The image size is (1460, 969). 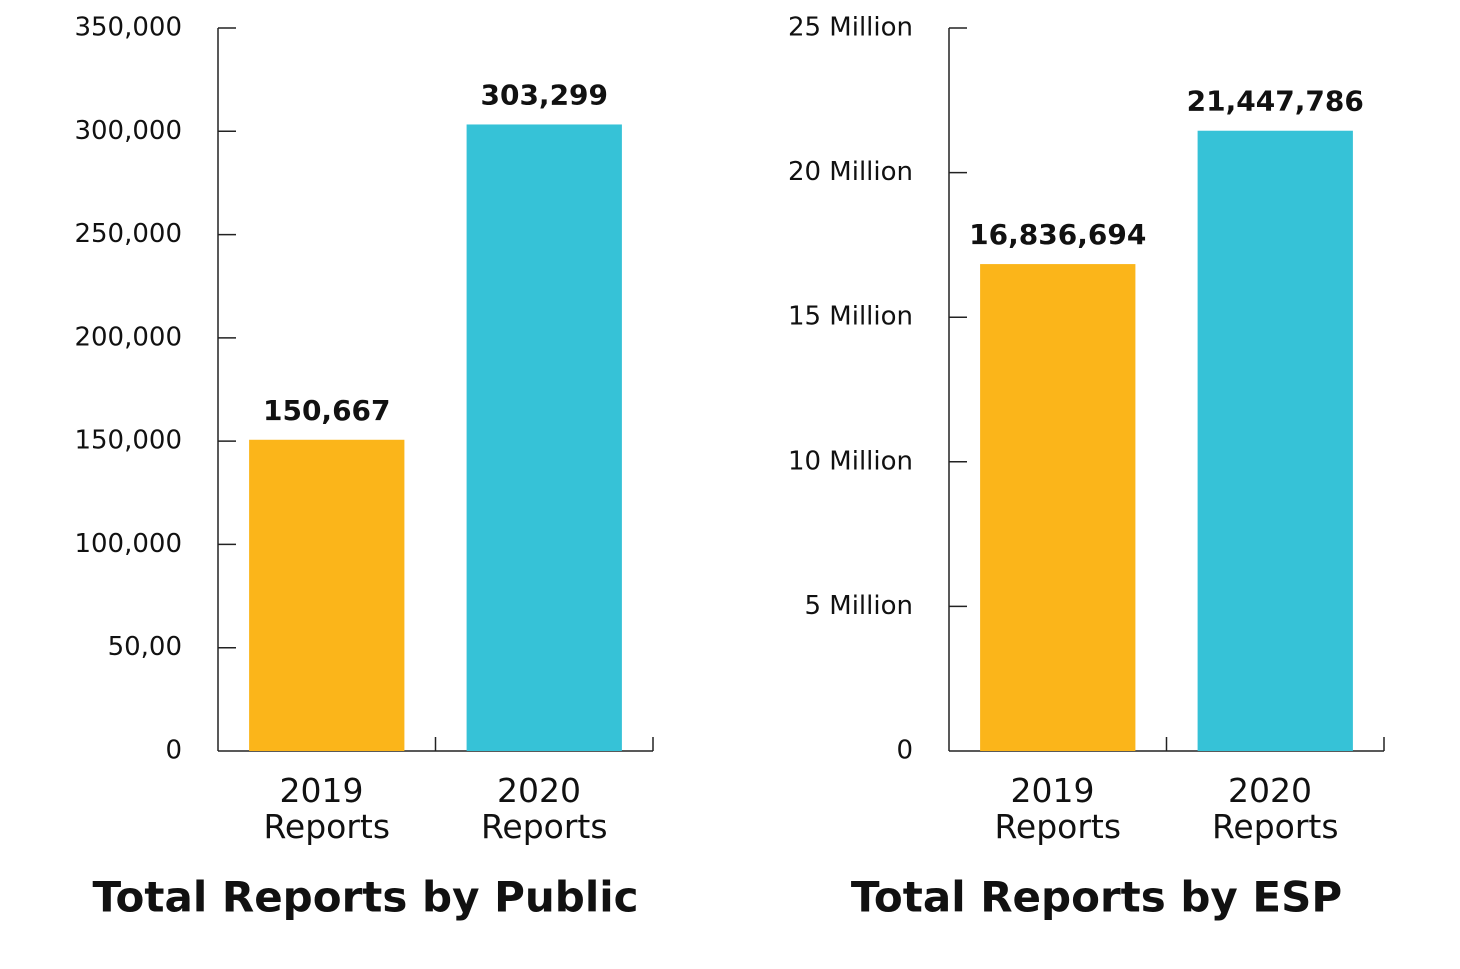 What do you see at coordinates (1096, 897) in the screenshot?
I see `chart-title: Total Reports by ESP` at bounding box center [1096, 897].